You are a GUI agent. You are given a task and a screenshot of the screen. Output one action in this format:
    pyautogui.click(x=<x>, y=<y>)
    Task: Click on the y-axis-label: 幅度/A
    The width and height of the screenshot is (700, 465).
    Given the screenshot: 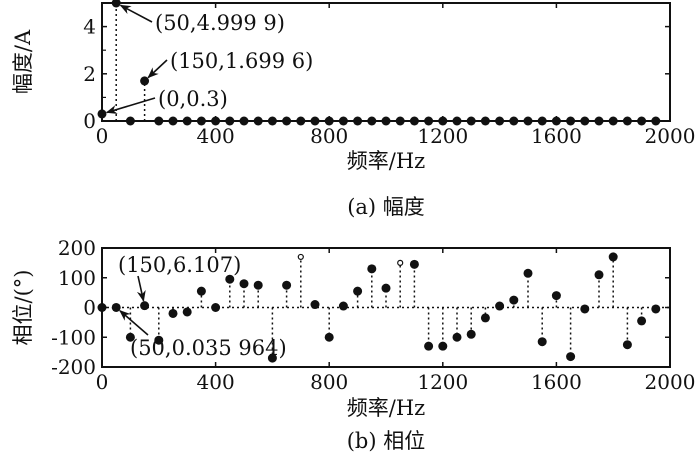 What is the action you would take?
    pyautogui.click(x=23, y=61)
    